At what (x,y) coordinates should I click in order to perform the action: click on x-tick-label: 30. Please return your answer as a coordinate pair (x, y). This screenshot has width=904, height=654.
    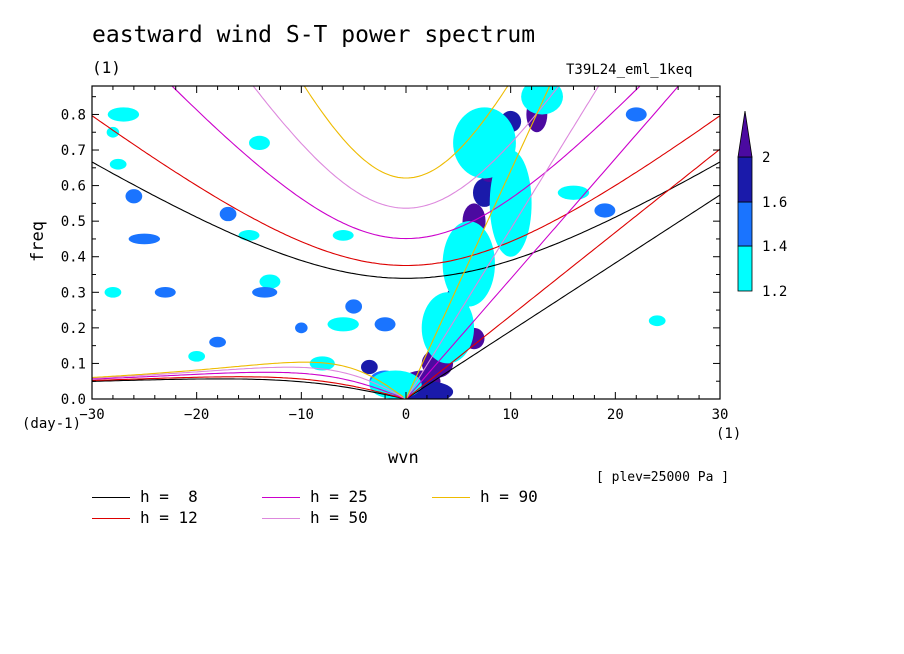
    Looking at the image, I should click on (720, 415).